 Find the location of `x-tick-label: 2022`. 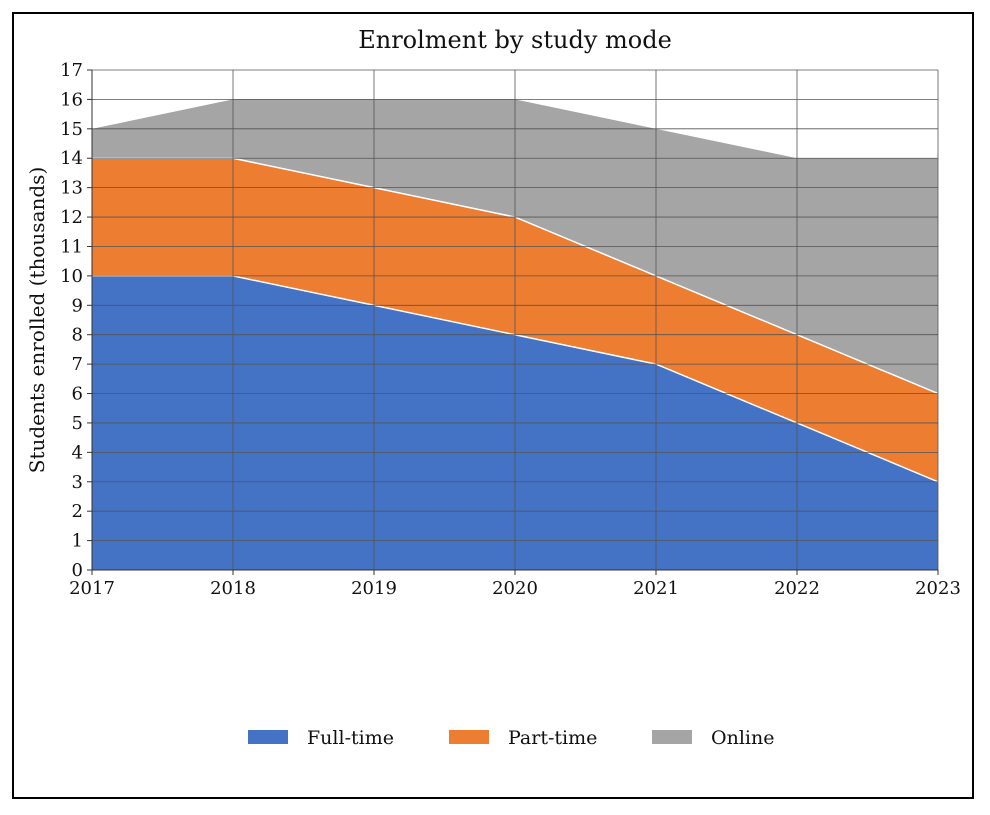

x-tick-label: 2022 is located at coordinates (797, 588).